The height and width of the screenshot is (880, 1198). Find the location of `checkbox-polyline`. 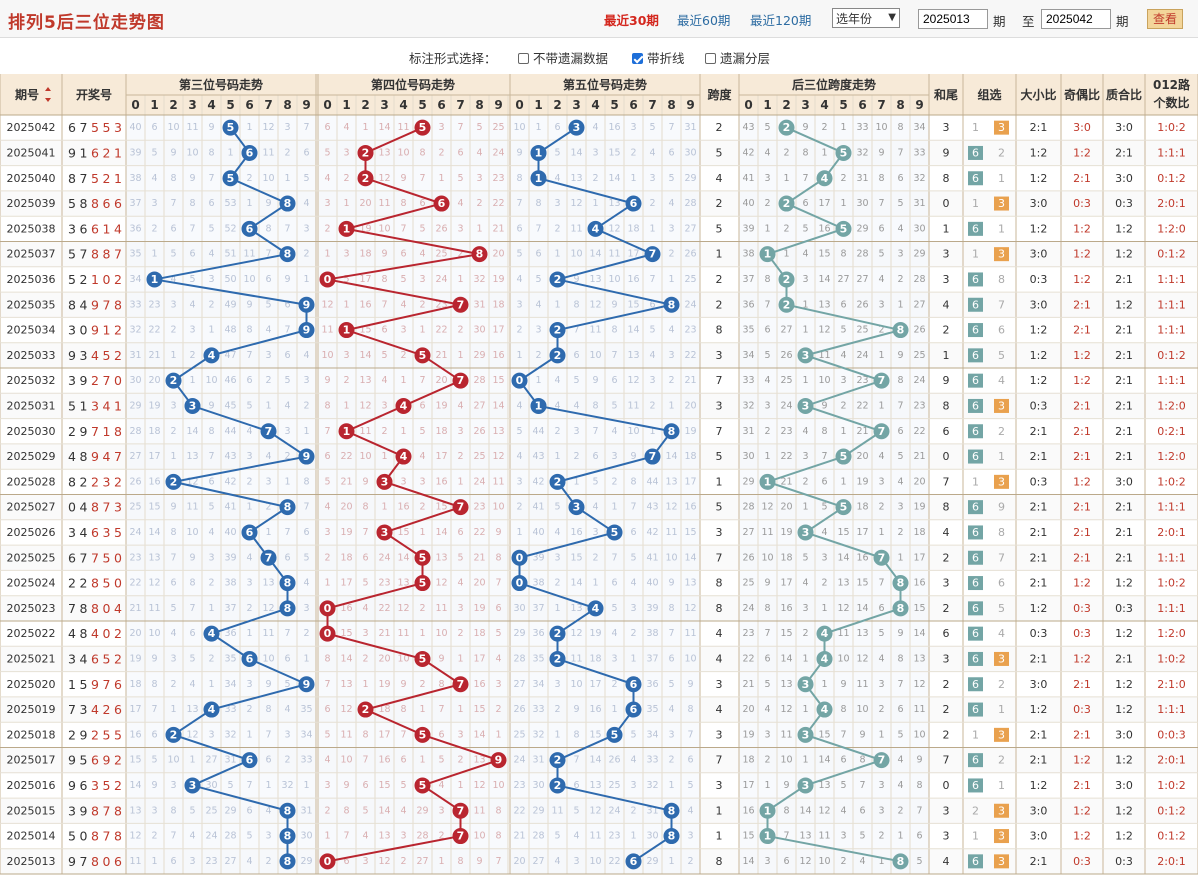

checkbox-polyline is located at coordinates (637, 58).